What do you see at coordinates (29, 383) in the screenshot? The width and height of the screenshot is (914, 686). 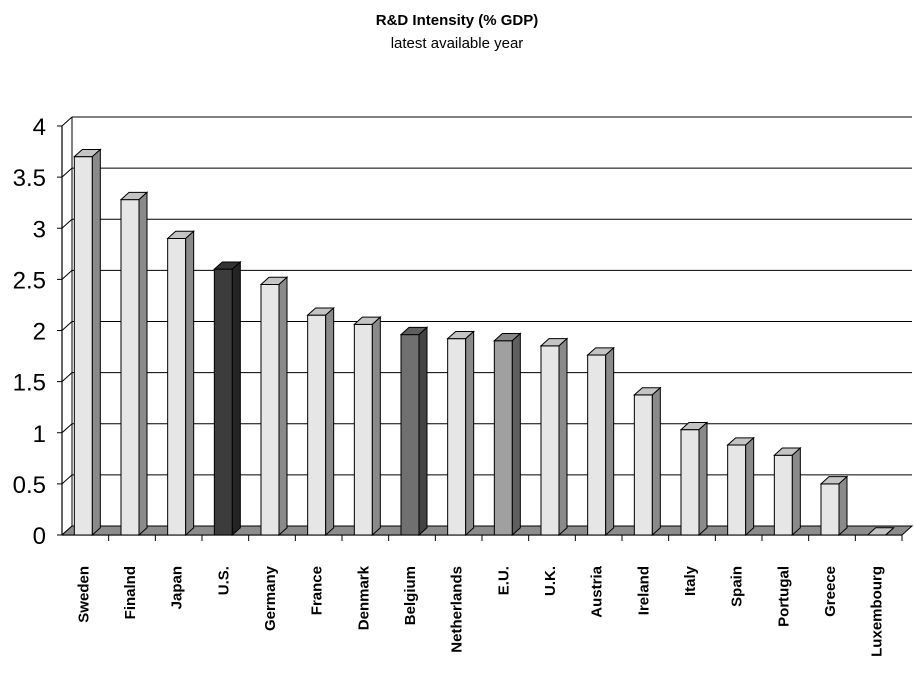 I see `y-tick-label: 1.5` at bounding box center [29, 383].